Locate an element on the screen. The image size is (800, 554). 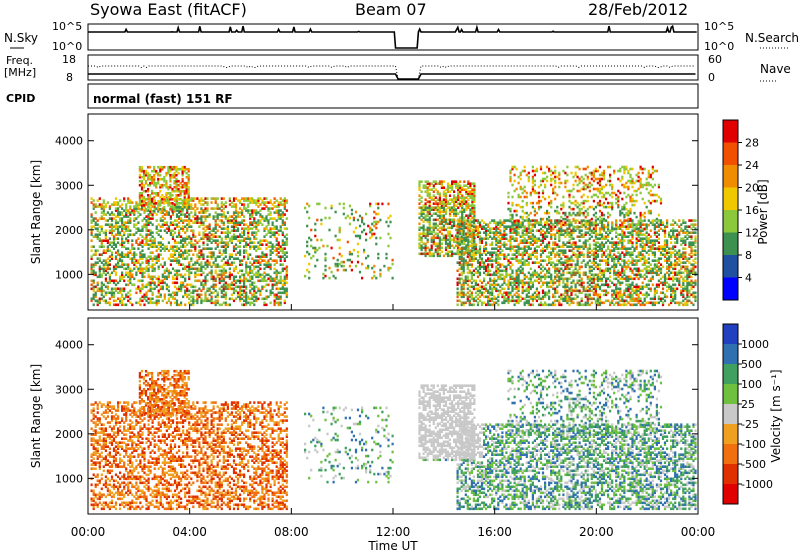
nsky-panel-frame is located at coordinates (393, 37).